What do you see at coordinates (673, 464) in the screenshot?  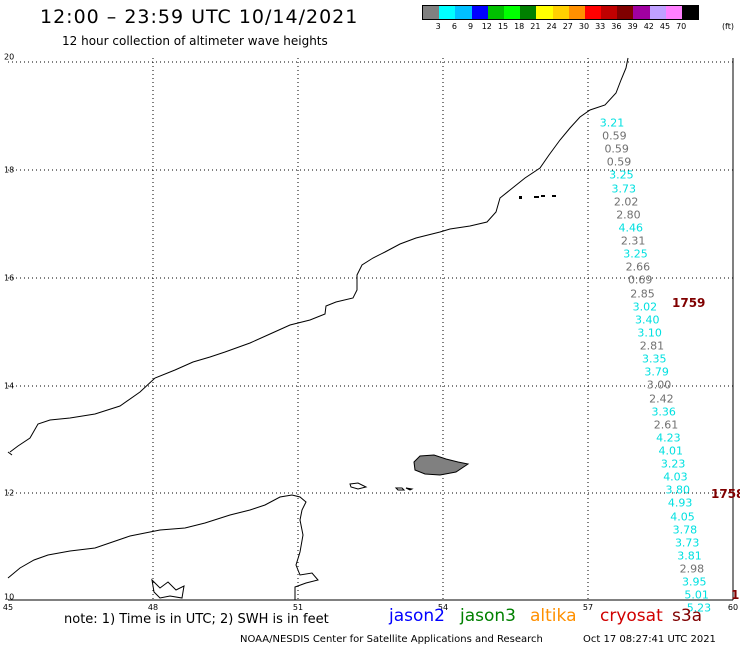 I see `wave-height-value: 3.23` at bounding box center [673, 464].